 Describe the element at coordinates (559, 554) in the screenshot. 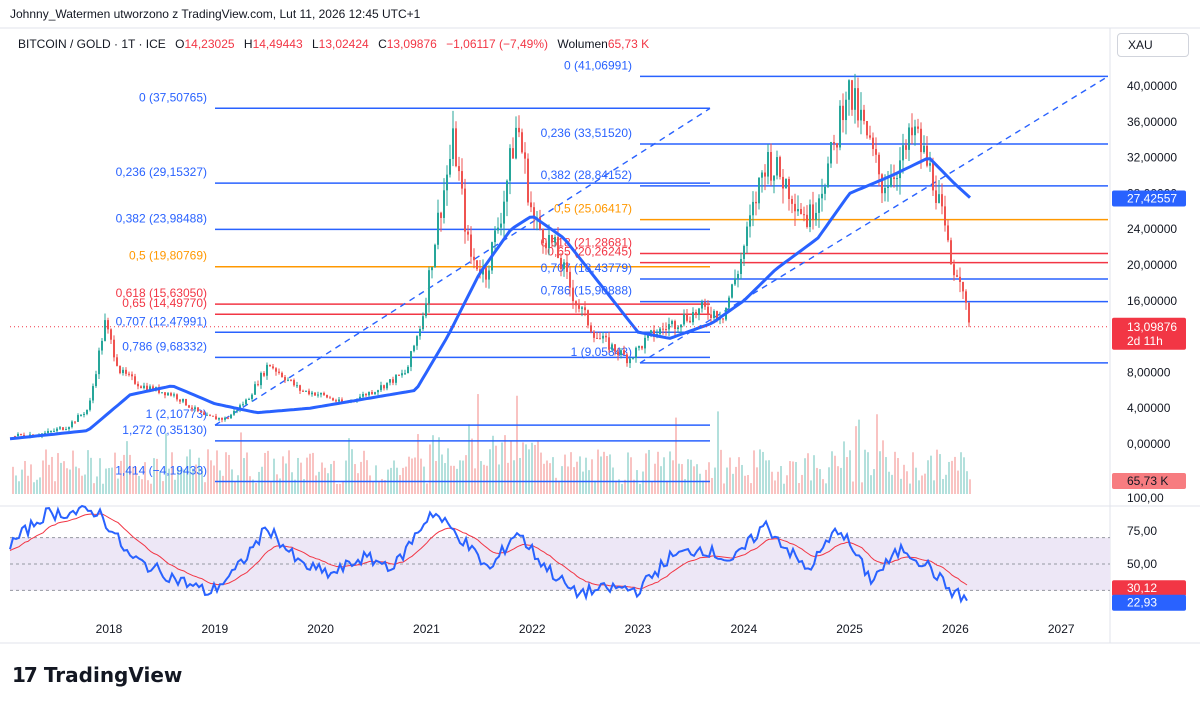

I see `rsi-pane` at that location.